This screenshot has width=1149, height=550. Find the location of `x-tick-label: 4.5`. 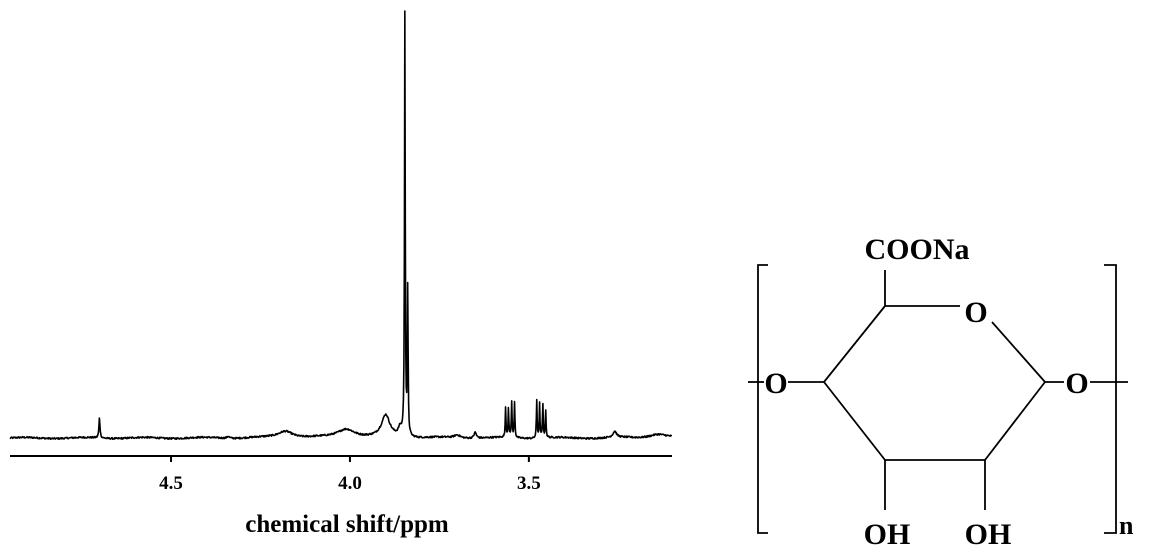

x-tick-label: 4.5 is located at coordinates (171, 483).